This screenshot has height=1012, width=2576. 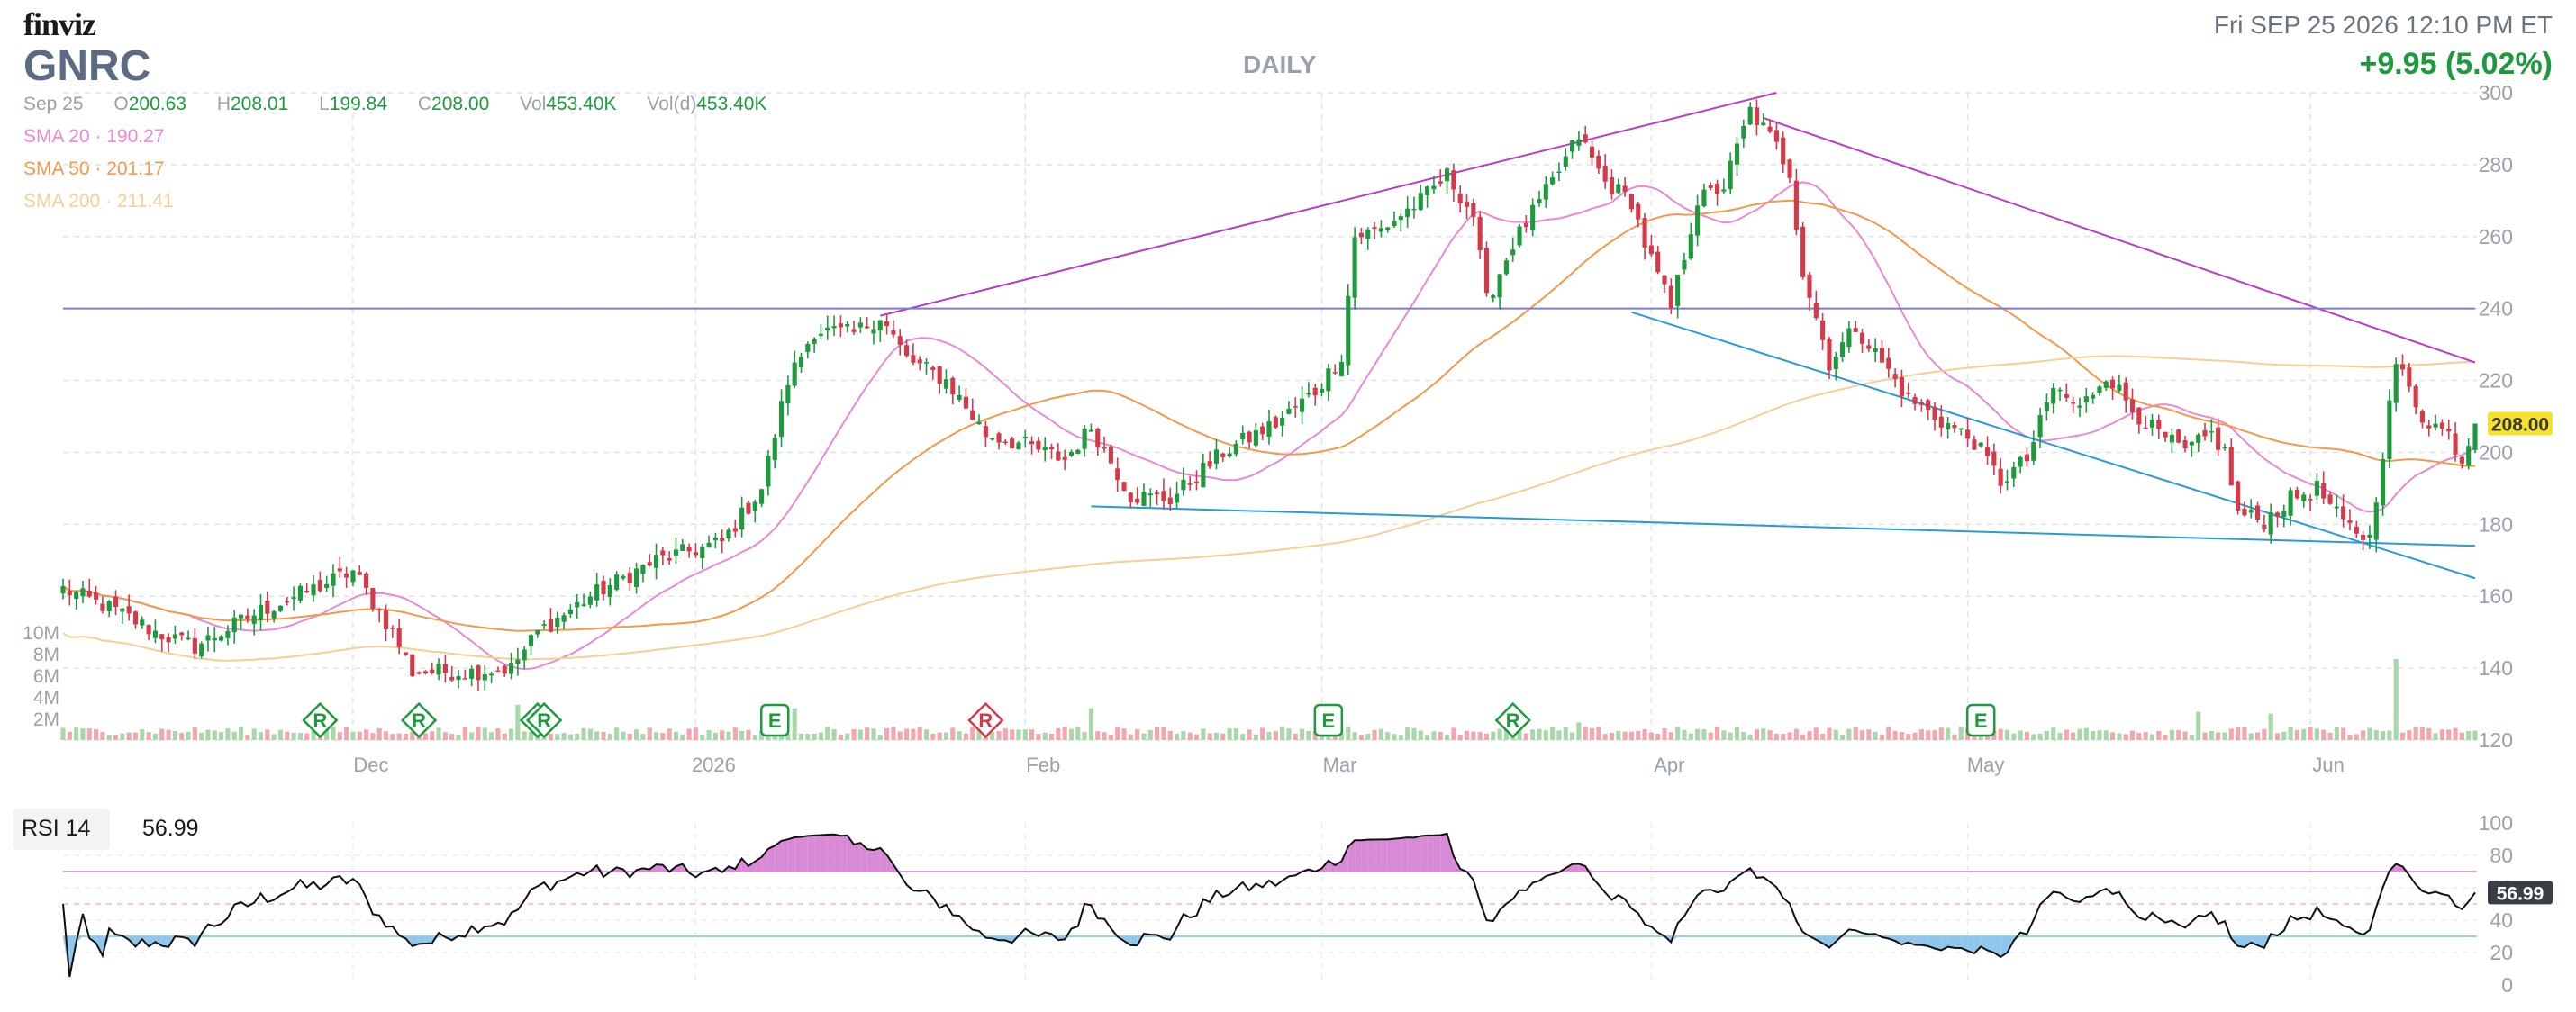 I want to click on ohlc-low-label: L, so click(x=325, y=104).